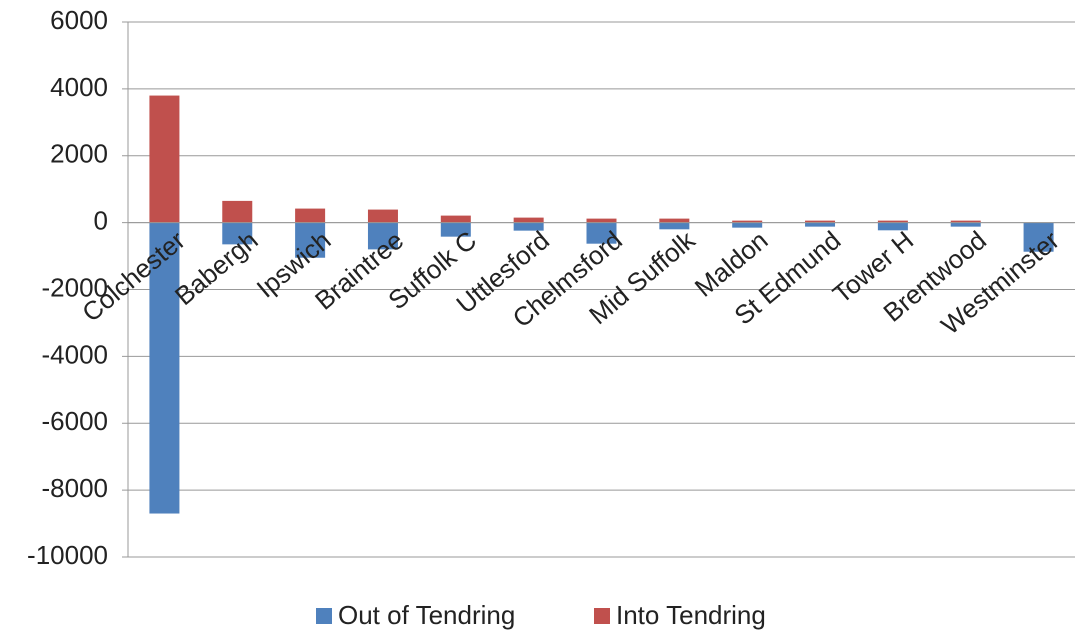  I want to click on y-tick-label: -8000, so click(75, 488).